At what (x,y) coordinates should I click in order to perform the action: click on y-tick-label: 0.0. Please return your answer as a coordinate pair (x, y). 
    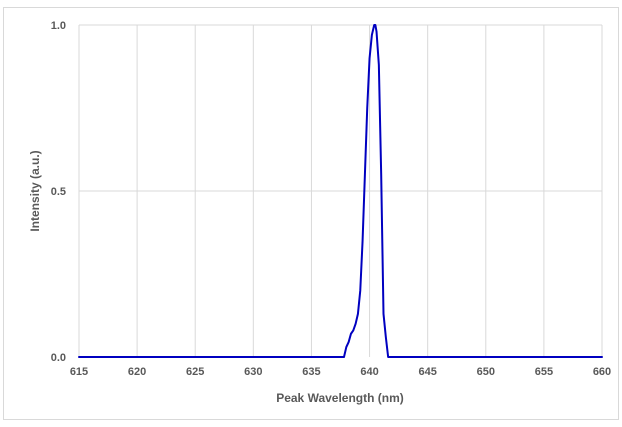
    Looking at the image, I should click on (58, 358).